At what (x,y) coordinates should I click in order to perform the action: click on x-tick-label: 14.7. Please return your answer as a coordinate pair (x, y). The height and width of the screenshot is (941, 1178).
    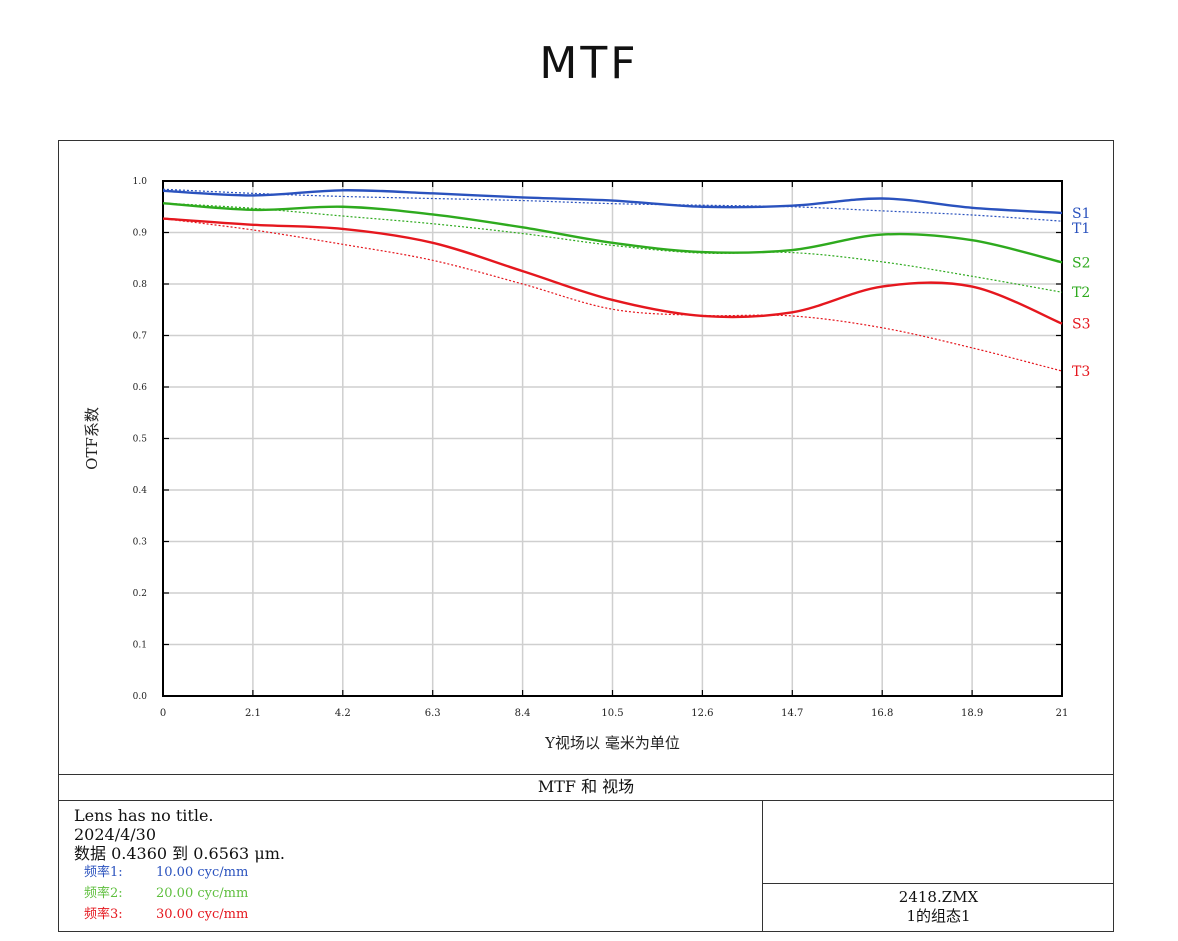
    Looking at the image, I should click on (792, 713).